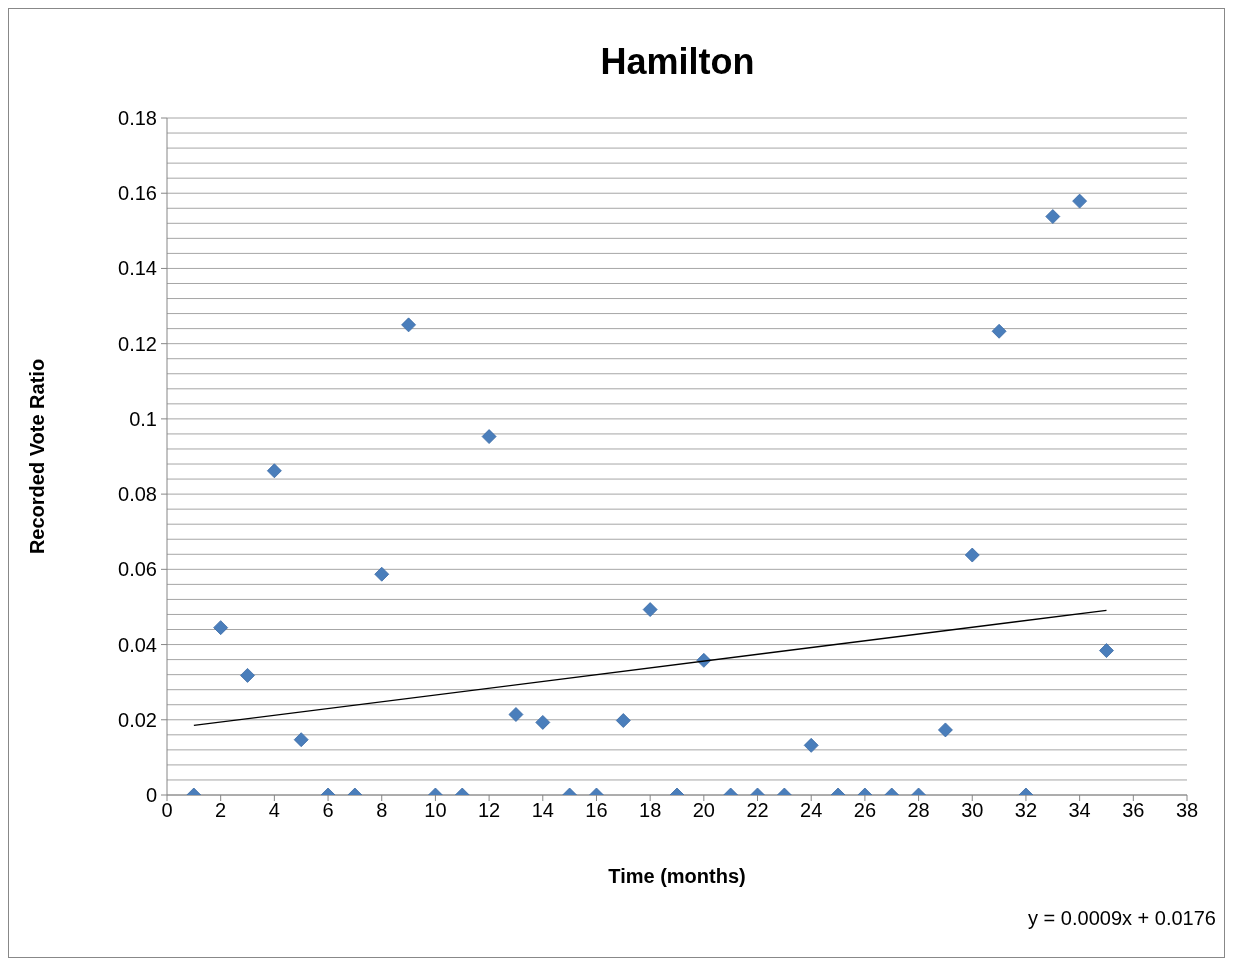 Image resolution: width=1233 pixels, height=965 pixels. What do you see at coordinates (677, 876) in the screenshot?
I see `x-axis-title: Time (months)` at bounding box center [677, 876].